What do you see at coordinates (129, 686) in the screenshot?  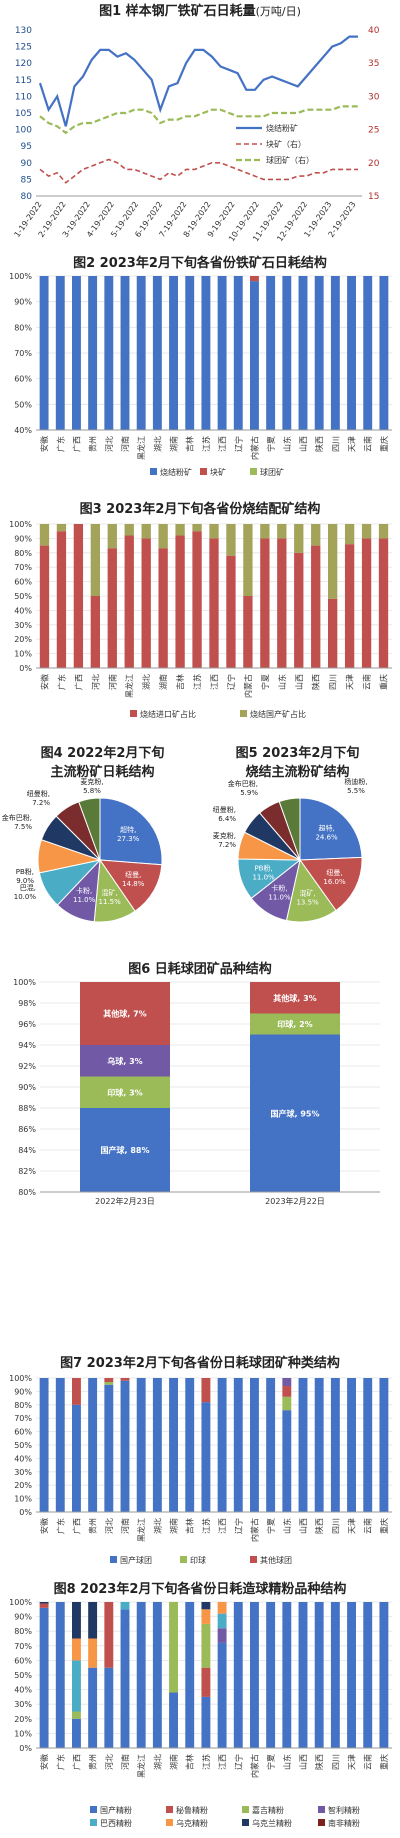 I see `fig3-xtick: 黑龙江` at bounding box center [129, 686].